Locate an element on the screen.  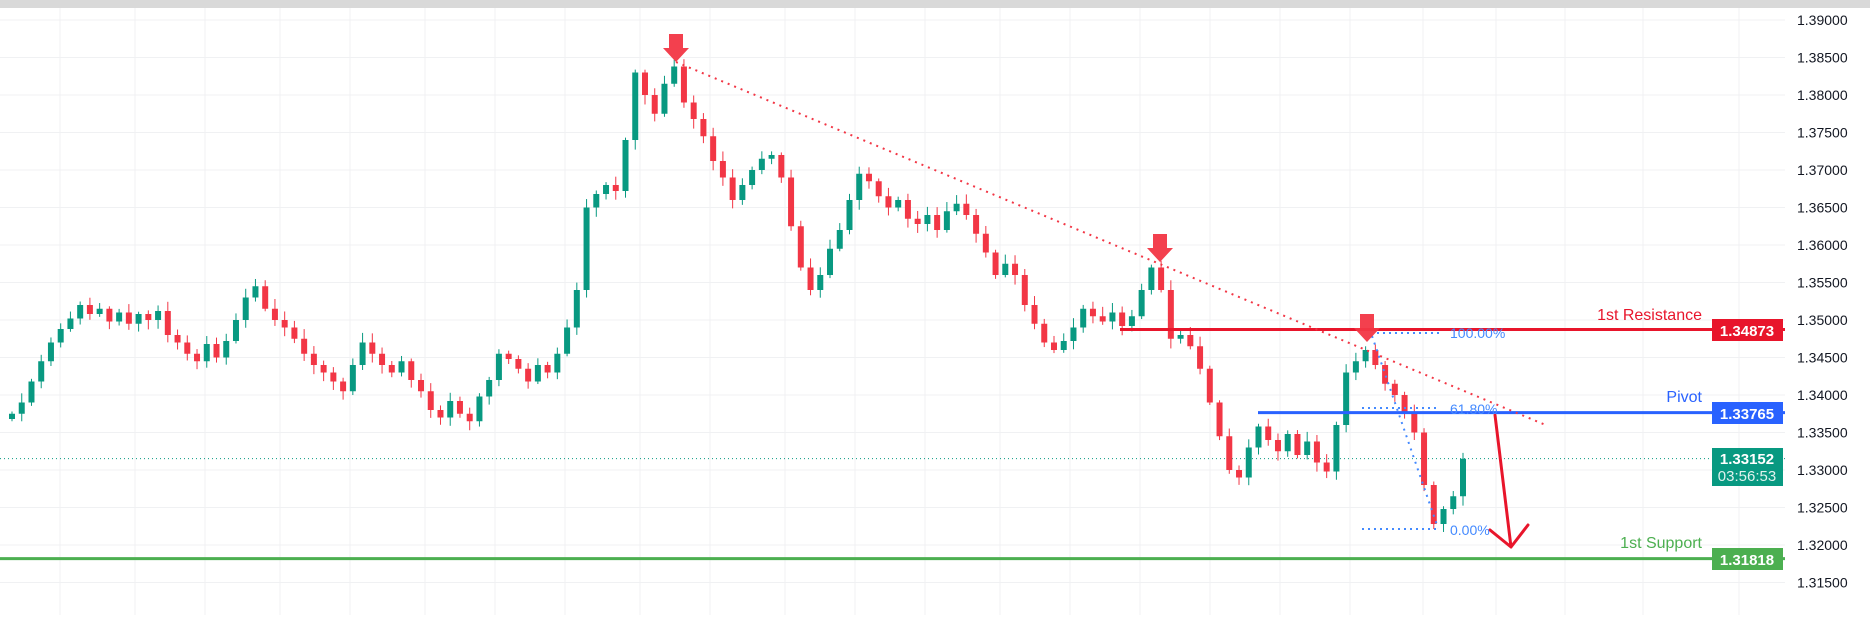
sell-arrow-icon is located at coordinates (676, 48).